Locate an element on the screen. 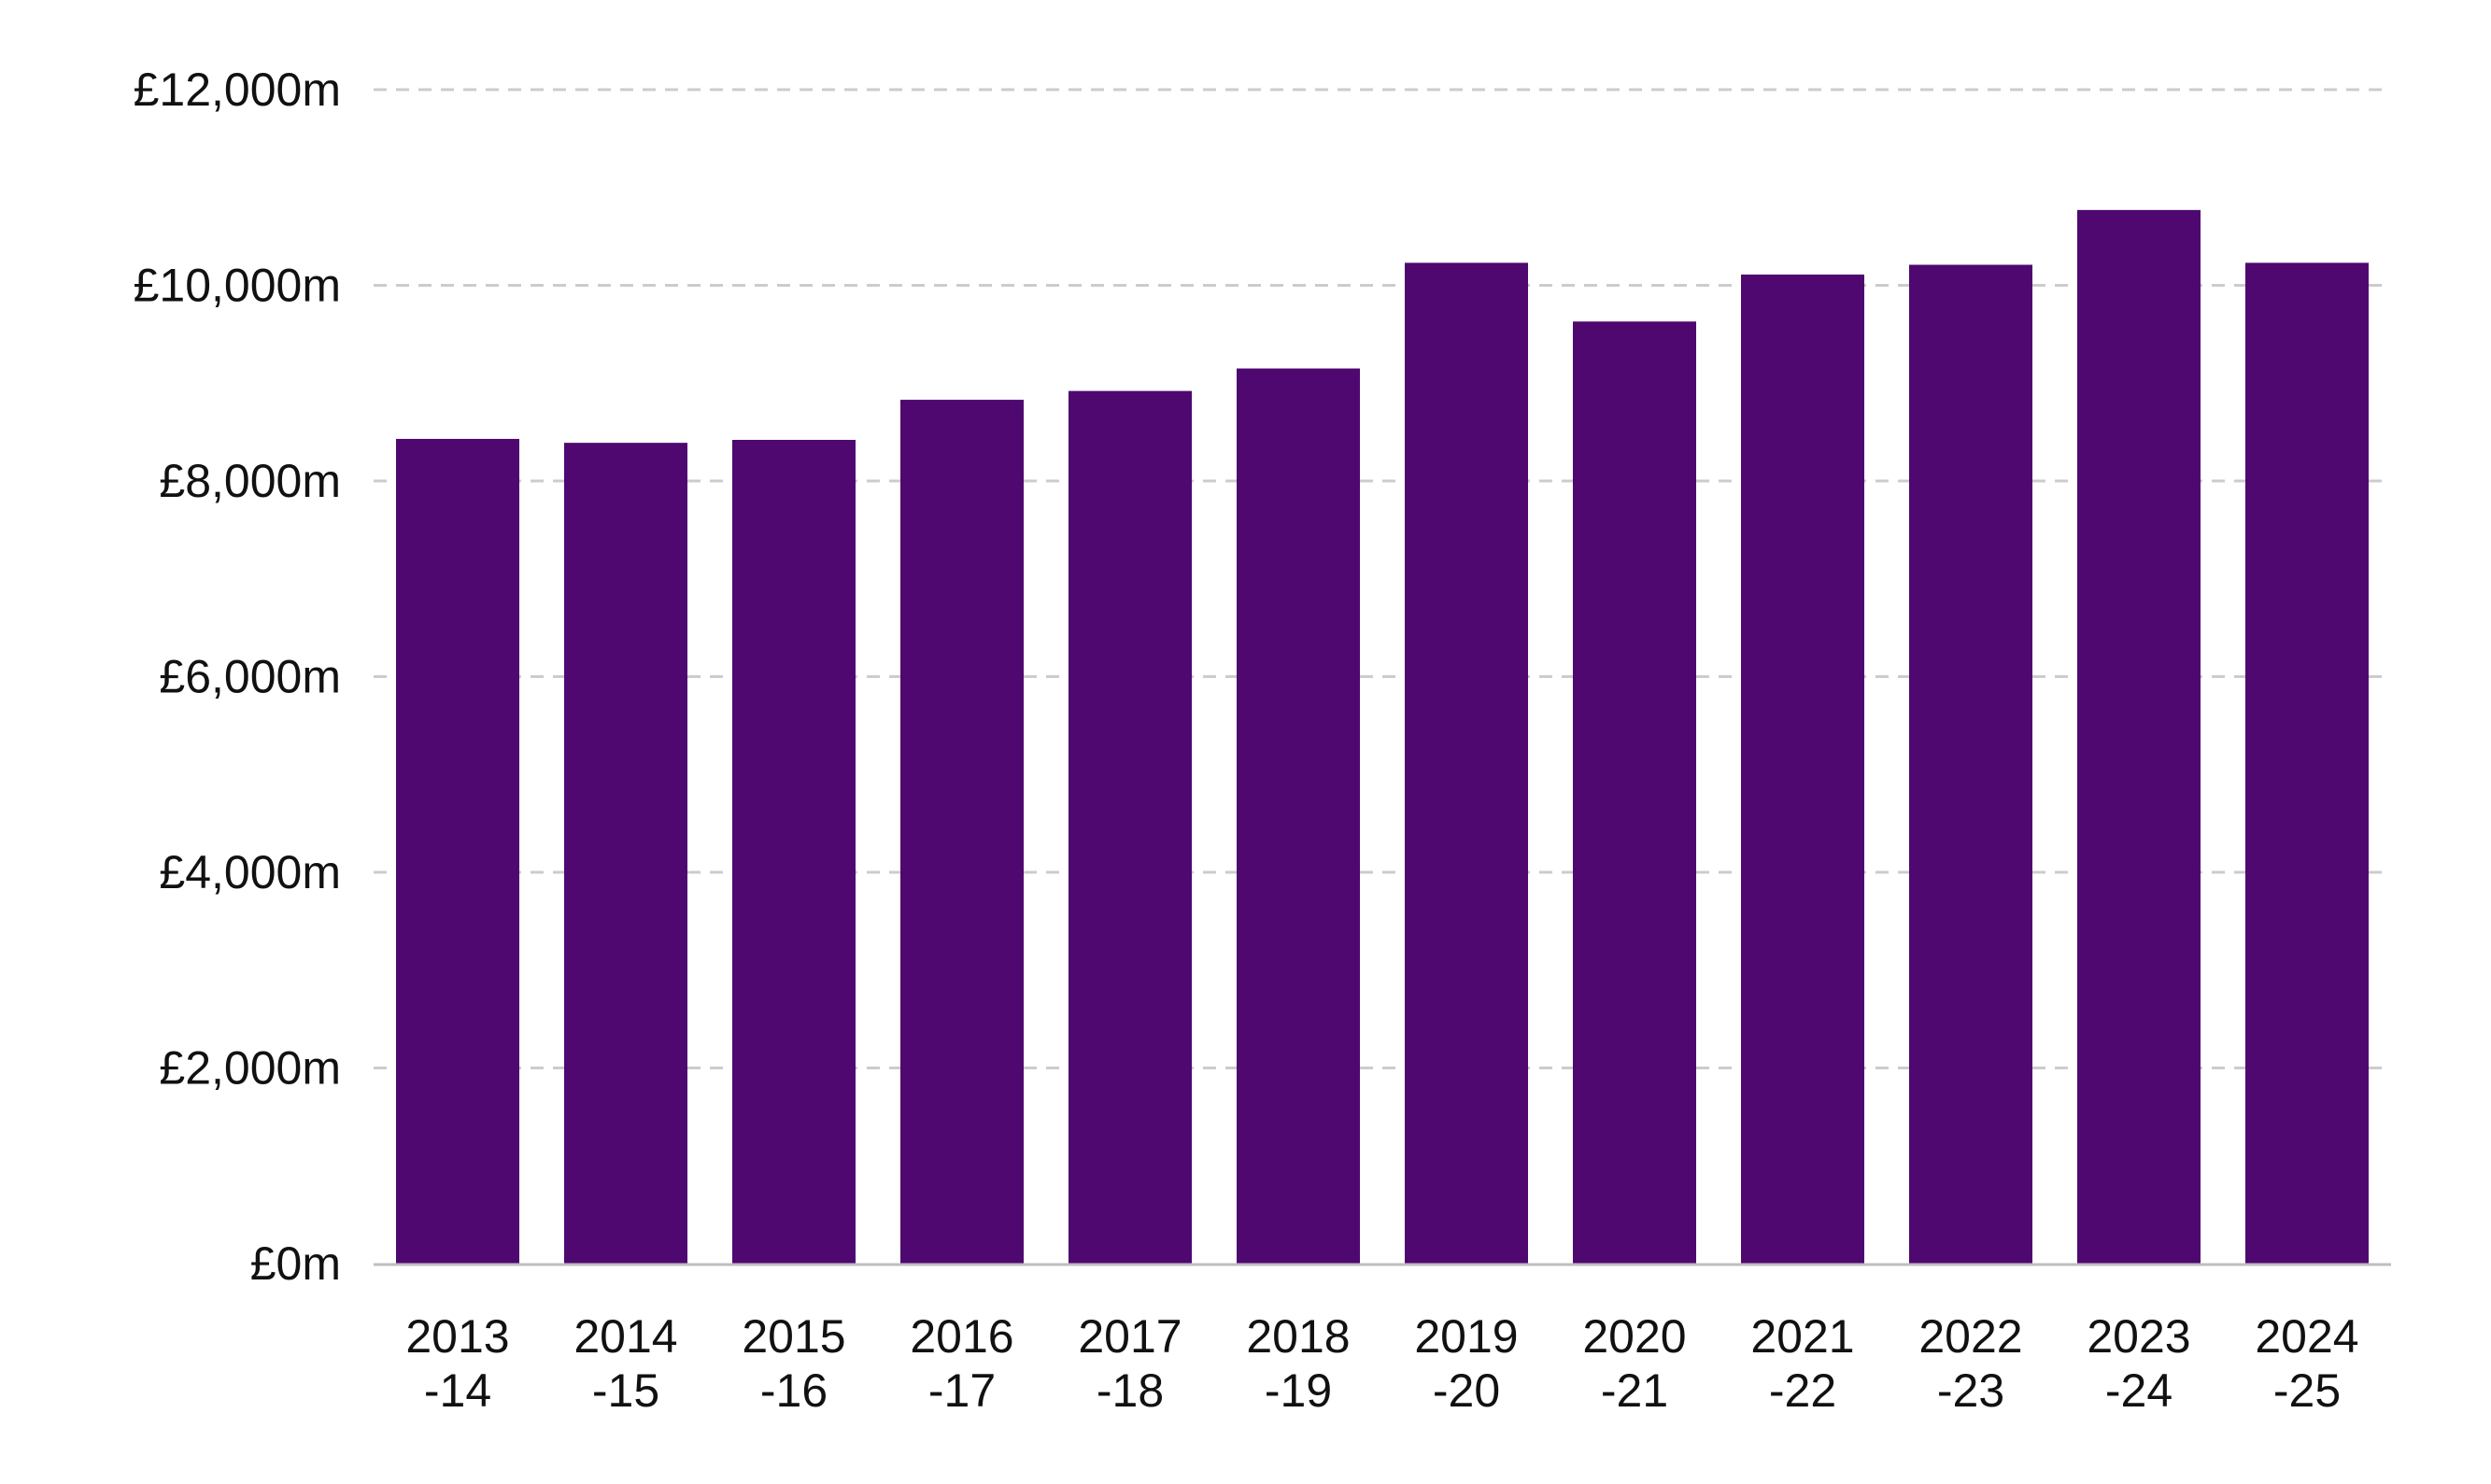 The width and height of the screenshot is (2491, 1484). x-tick-label: 2023 is located at coordinates (2138, 1336).